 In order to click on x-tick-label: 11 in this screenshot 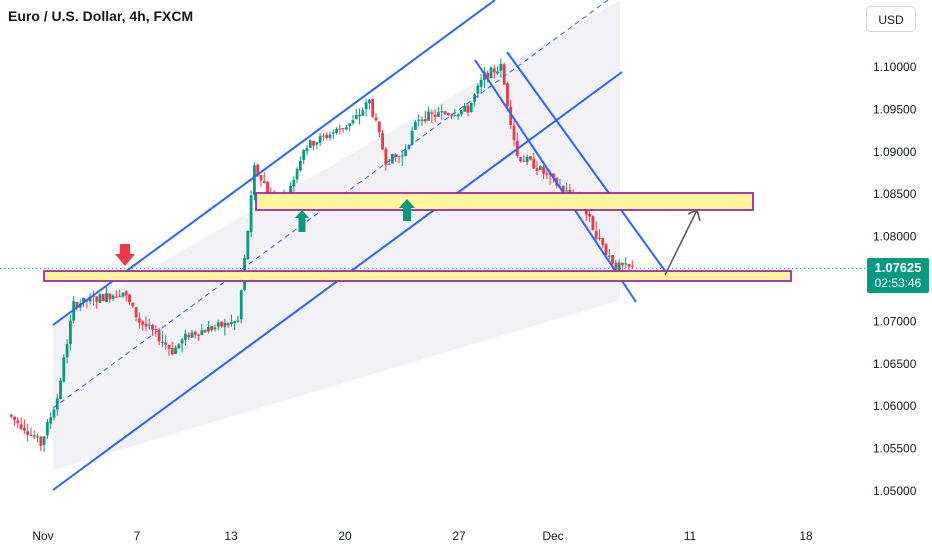, I will do `click(690, 536)`.